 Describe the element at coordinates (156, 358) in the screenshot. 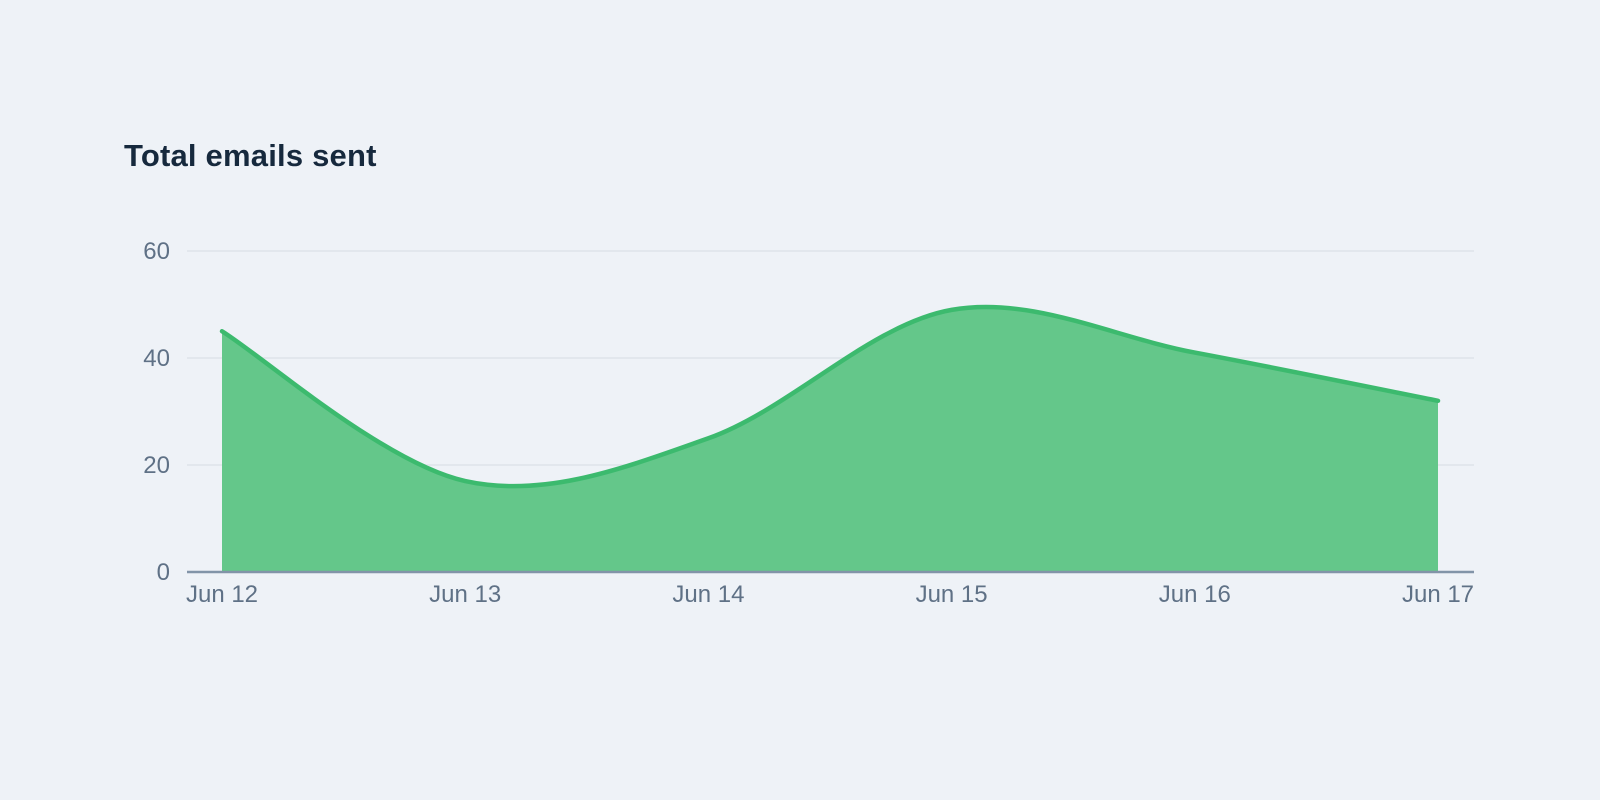

I see `y-axis-label: 40` at that location.